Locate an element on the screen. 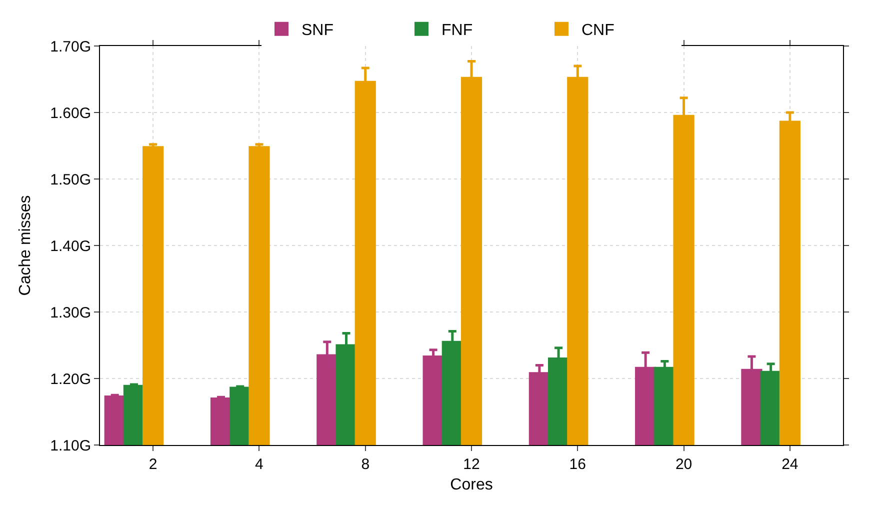  x-tick-label: 2 is located at coordinates (153, 464).